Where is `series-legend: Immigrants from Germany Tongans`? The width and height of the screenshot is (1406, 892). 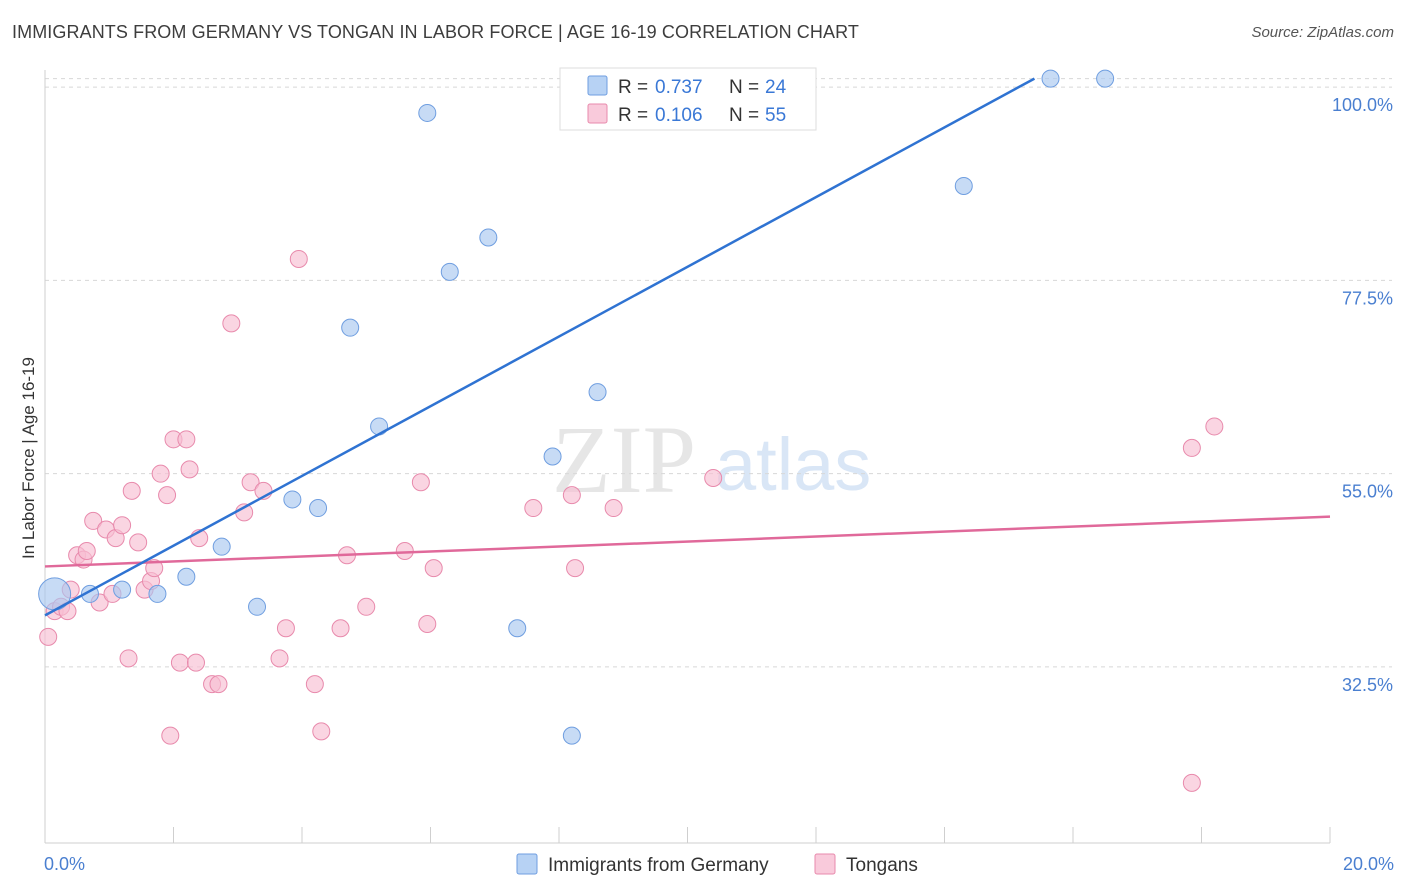
series-legend: Immigrants from Germany Tongans is located at coordinates (717, 864).